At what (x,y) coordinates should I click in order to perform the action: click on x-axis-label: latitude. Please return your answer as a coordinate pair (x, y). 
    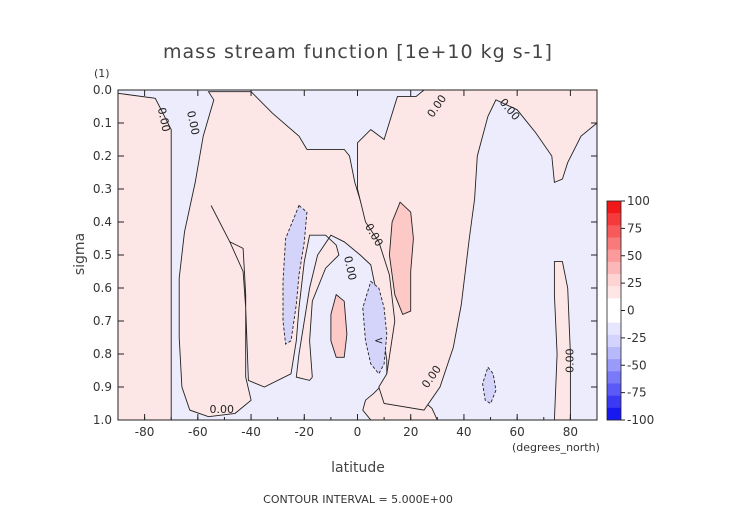
    Looking at the image, I should click on (358, 468).